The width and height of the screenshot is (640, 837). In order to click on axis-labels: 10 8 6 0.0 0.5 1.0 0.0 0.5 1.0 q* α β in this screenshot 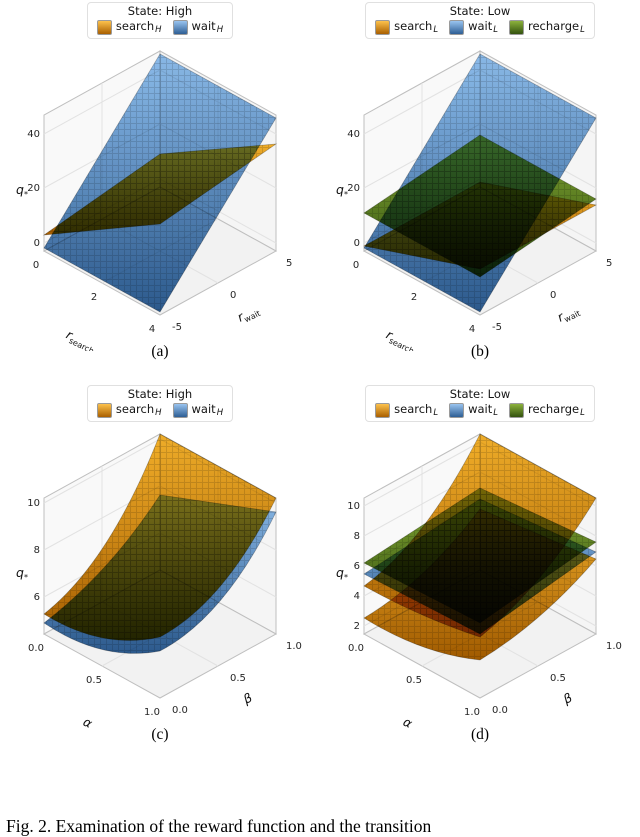, I will do `click(159, 614)`.